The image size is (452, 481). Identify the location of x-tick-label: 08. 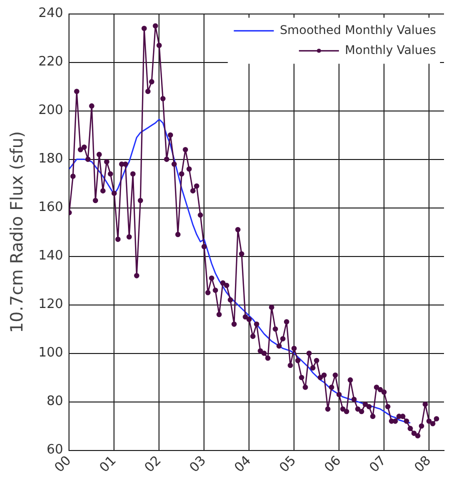
(423, 464).